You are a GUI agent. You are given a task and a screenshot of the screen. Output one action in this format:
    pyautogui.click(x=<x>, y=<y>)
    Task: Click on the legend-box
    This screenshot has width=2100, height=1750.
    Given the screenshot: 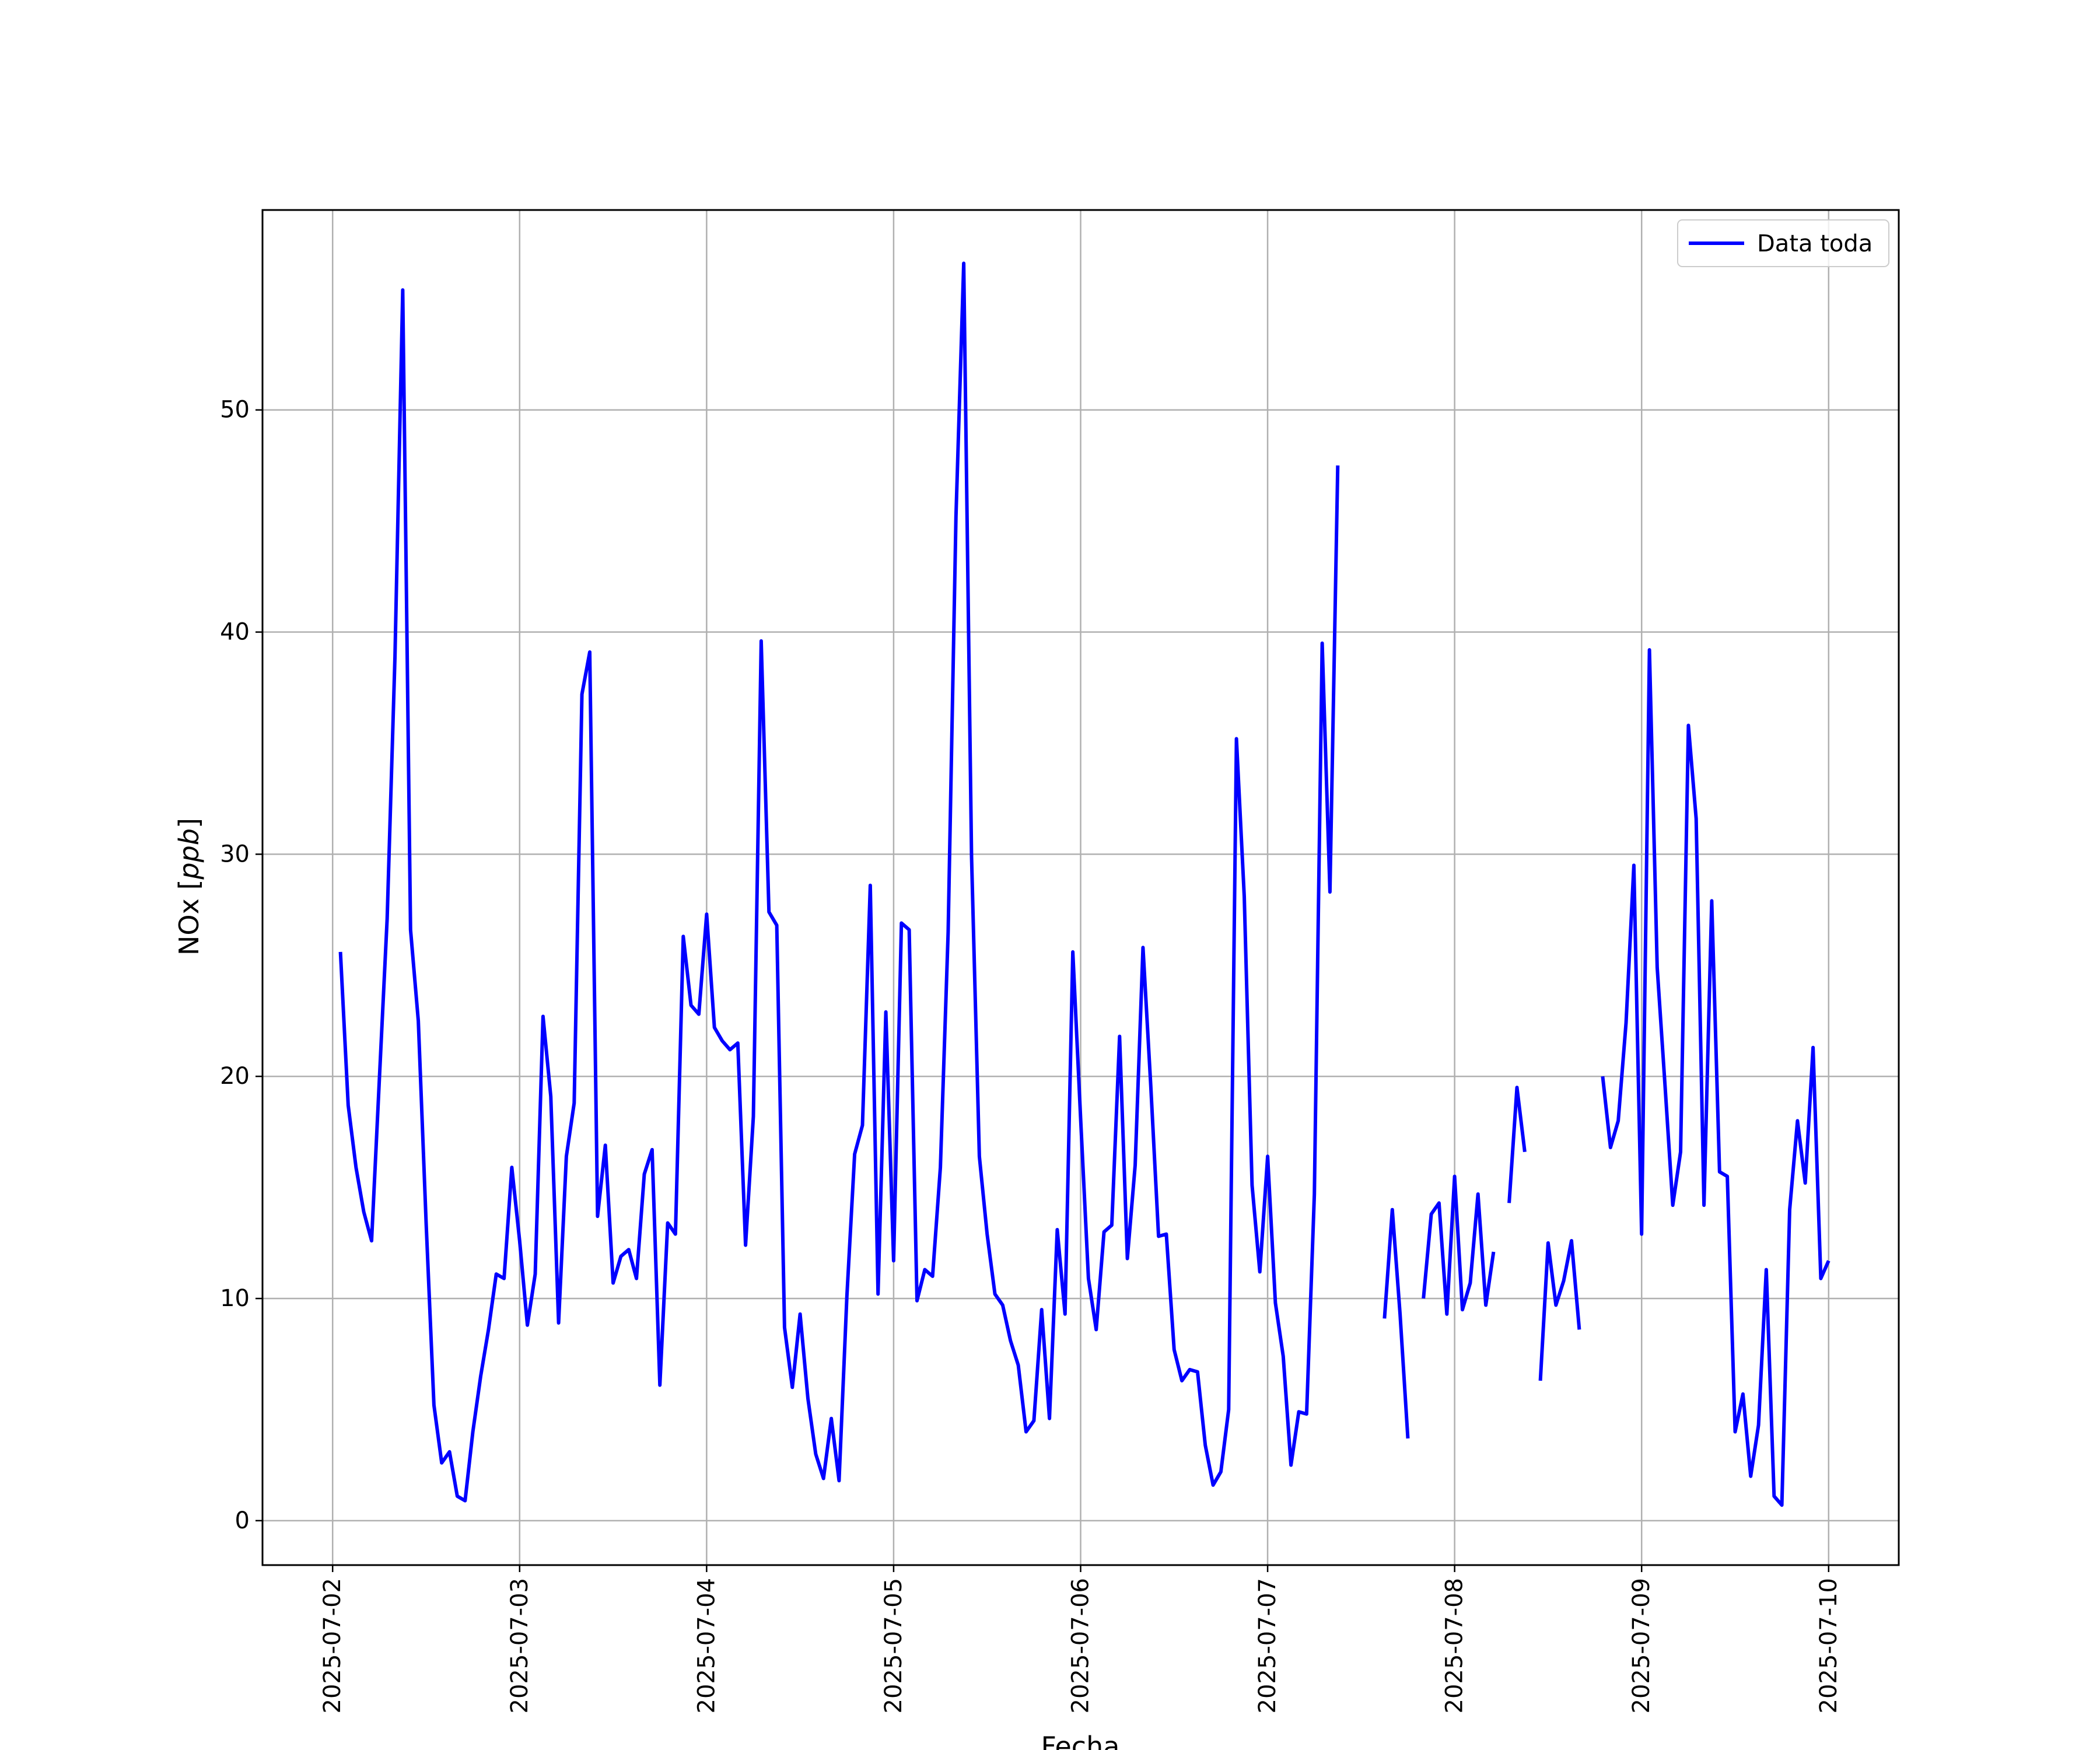 What is the action you would take?
    pyautogui.click(x=1783, y=243)
    